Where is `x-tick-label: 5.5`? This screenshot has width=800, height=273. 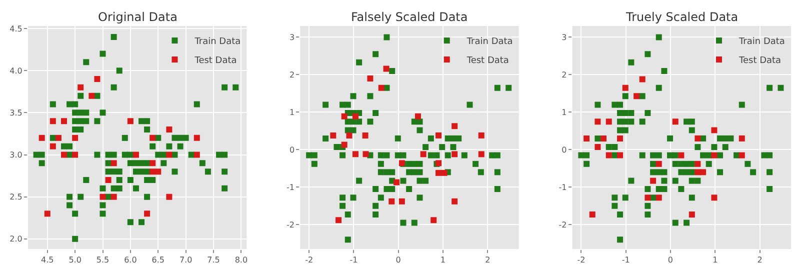
x-tick-label: 5.5 is located at coordinates (103, 260).